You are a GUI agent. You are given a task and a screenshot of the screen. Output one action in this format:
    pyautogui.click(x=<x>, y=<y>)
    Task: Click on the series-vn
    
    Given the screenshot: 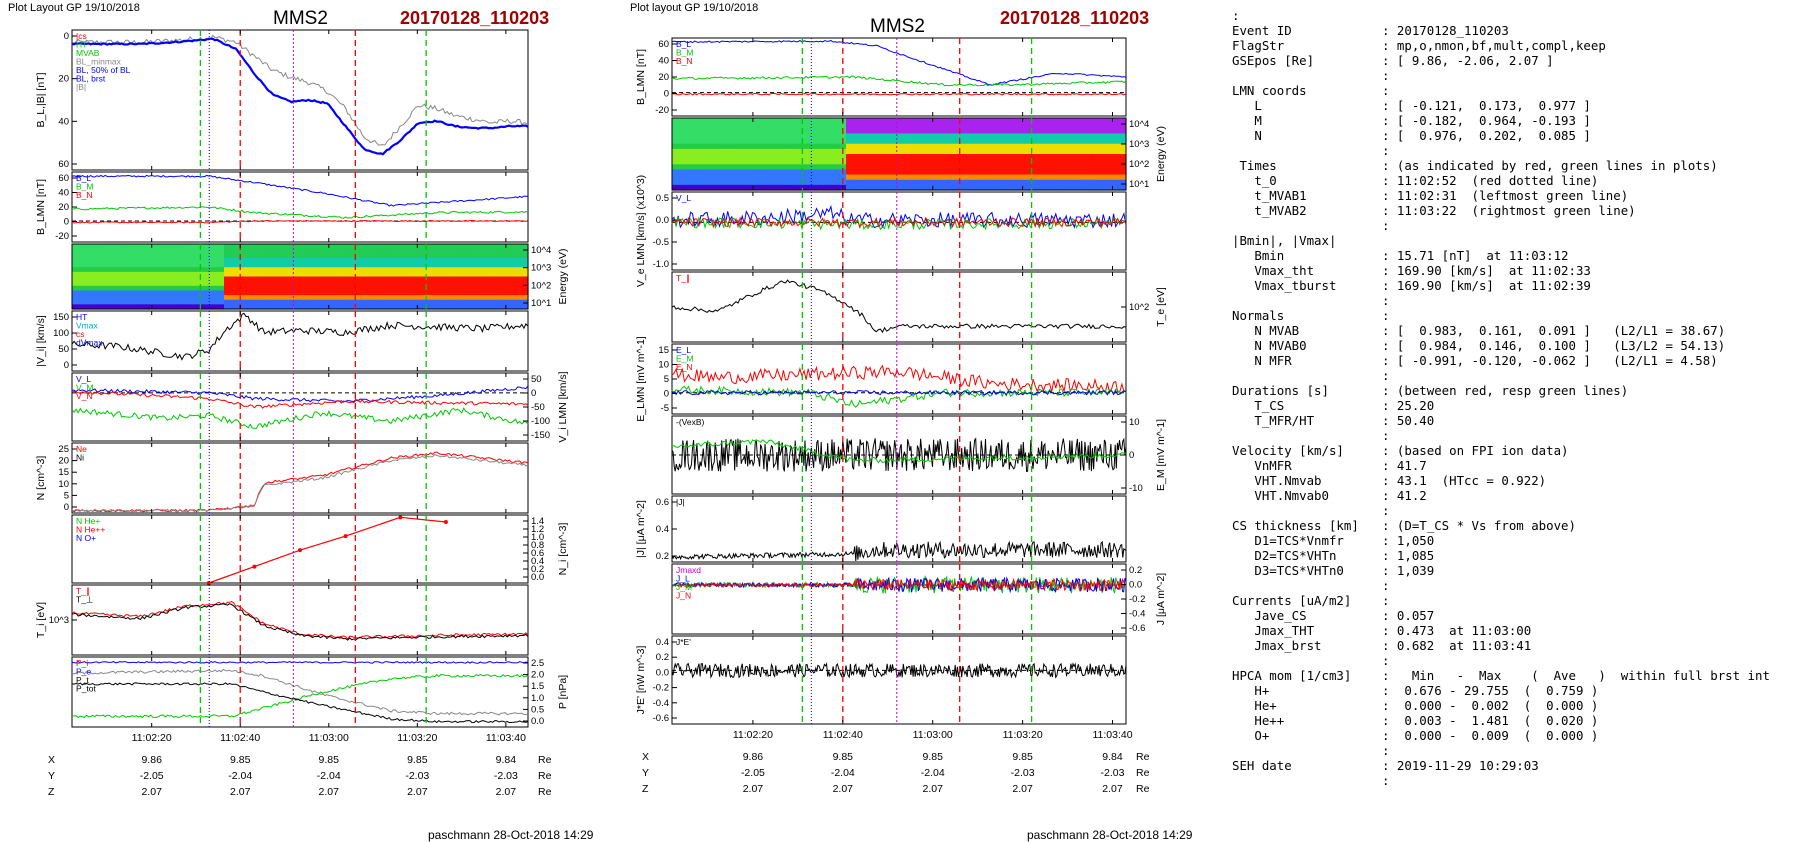 What is the action you would take?
    pyautogui.click(x=300, y=399)
    